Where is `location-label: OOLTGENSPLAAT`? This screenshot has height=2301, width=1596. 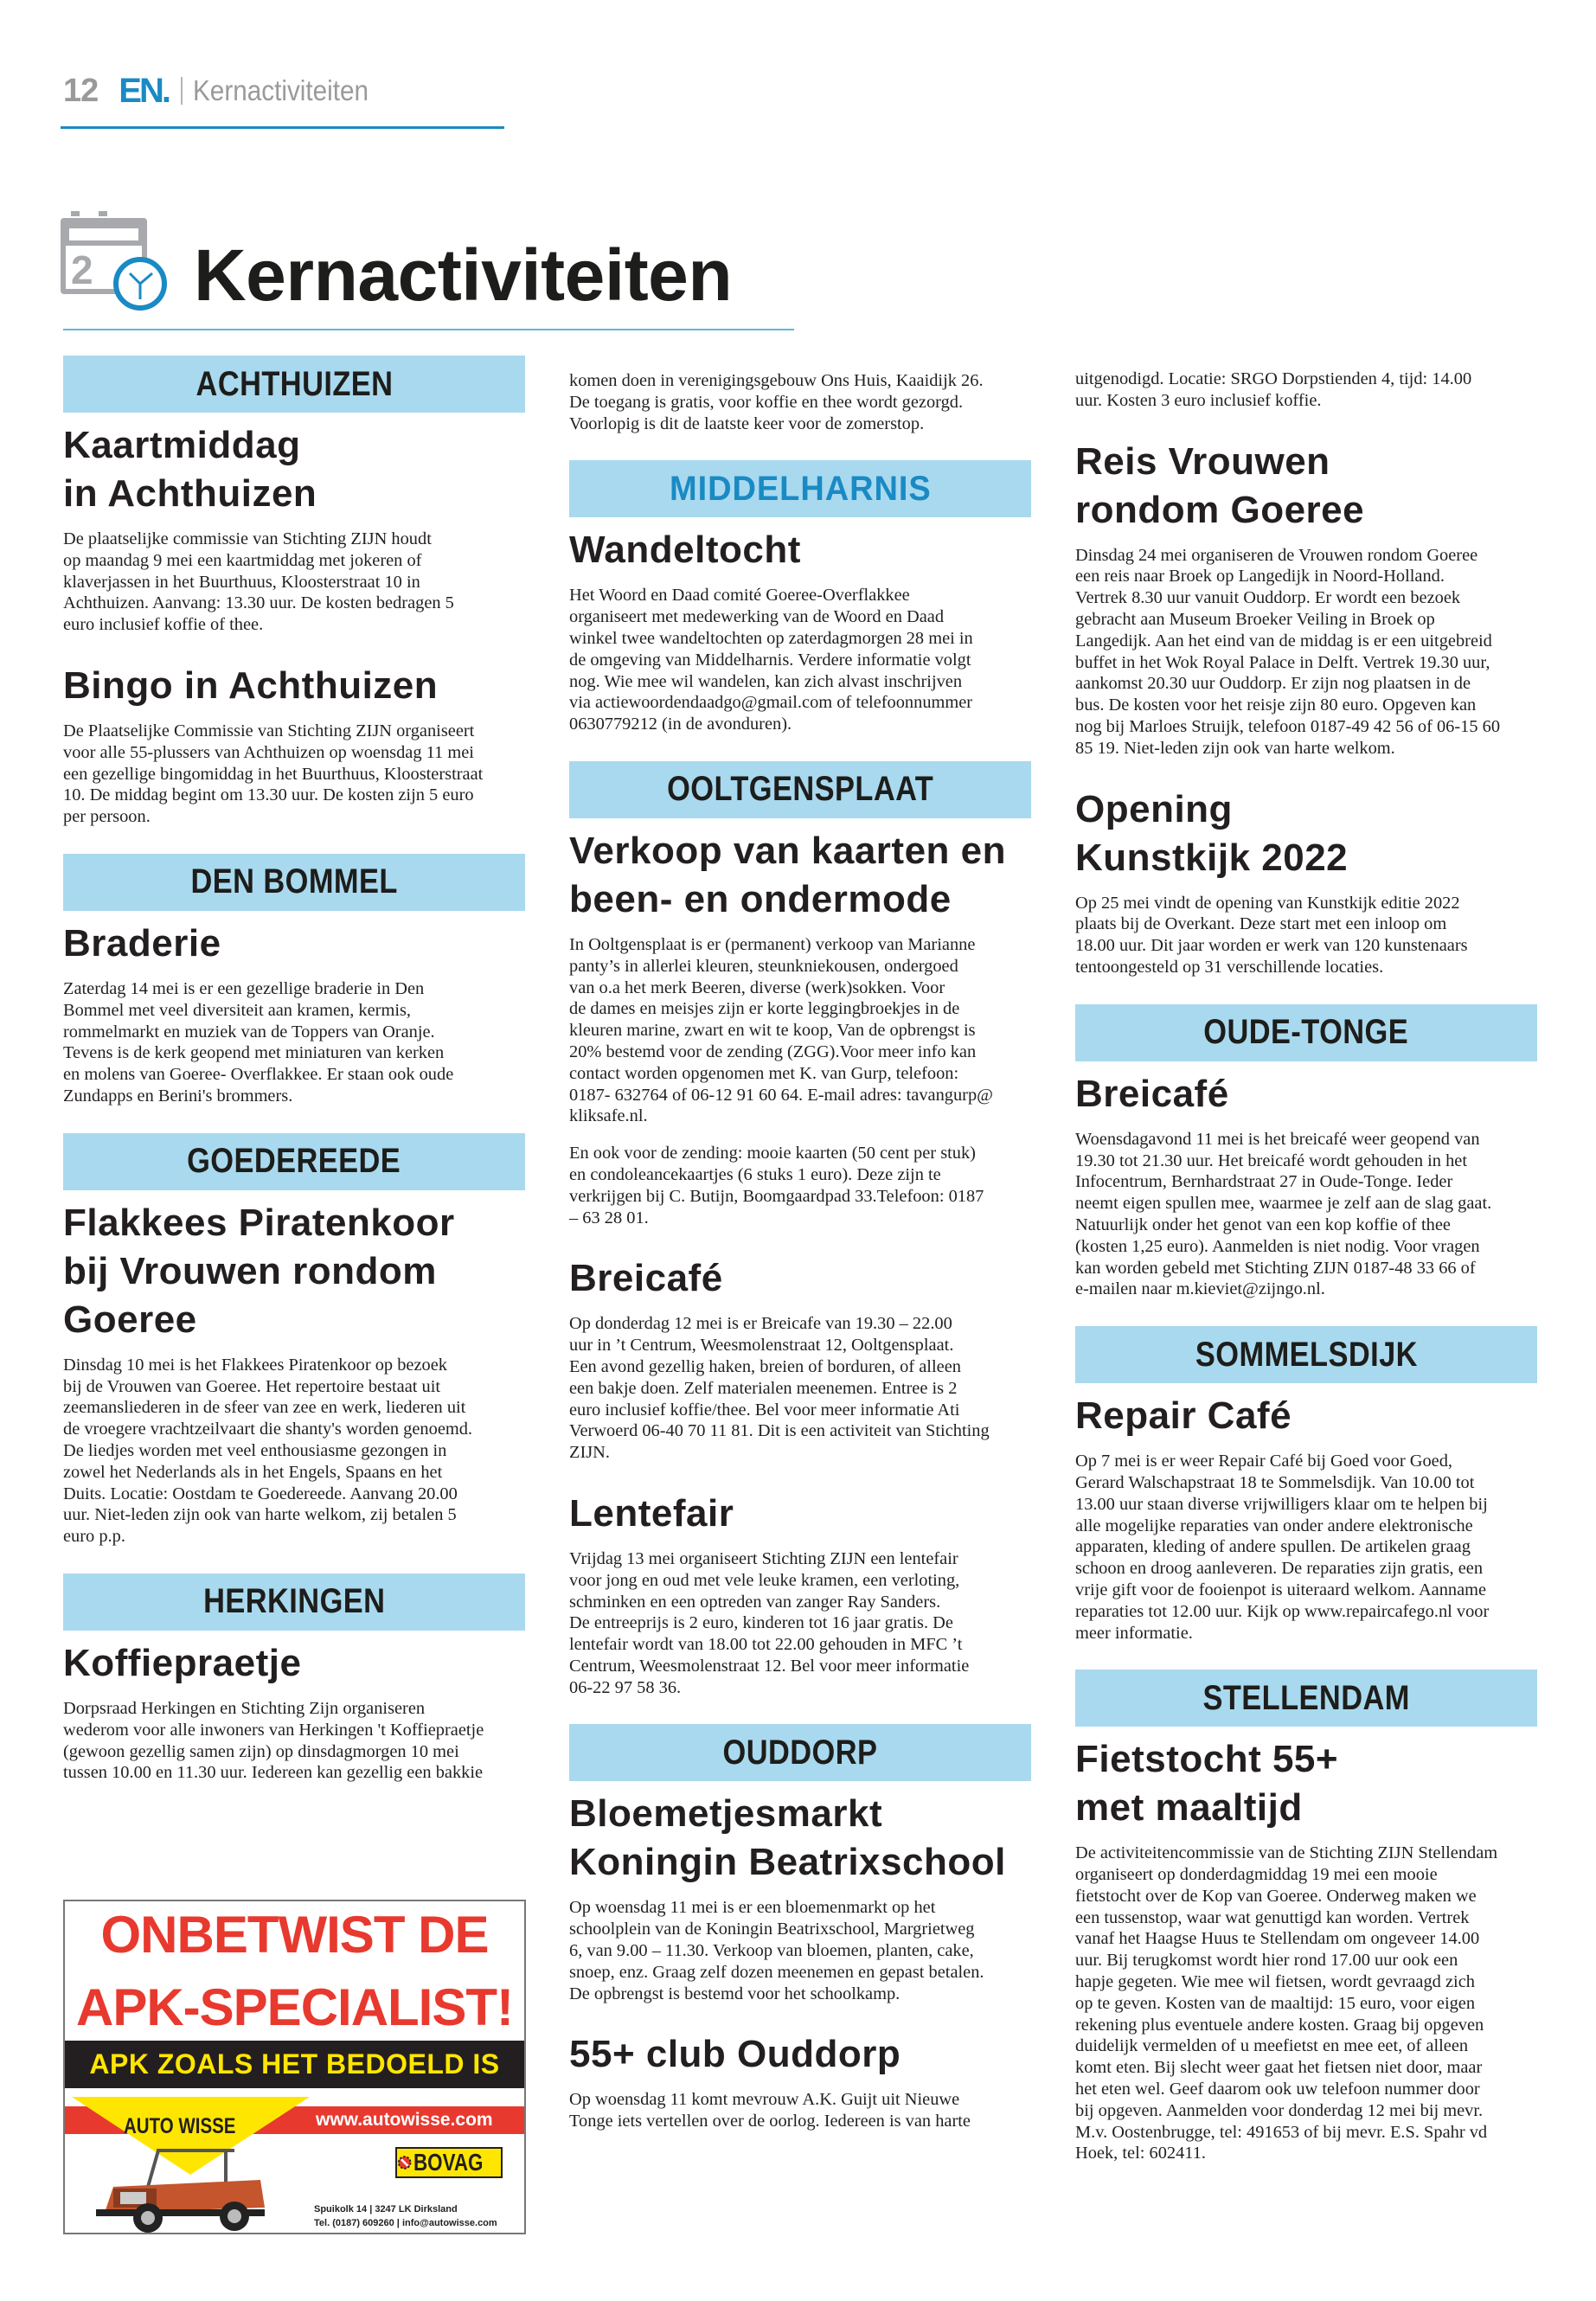
location-label: OOLTGENSPLAAT is located at coordinates (800, 790).